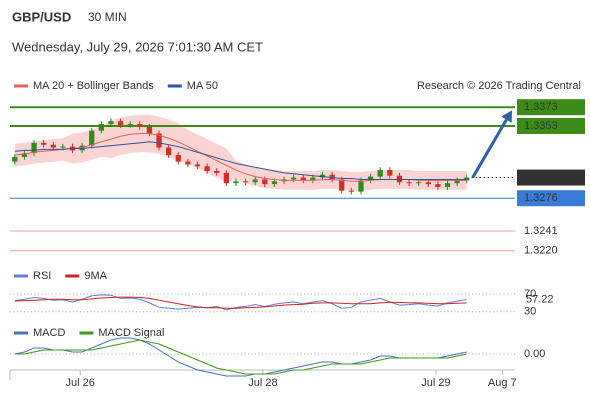 This screenshot has height=400, width=590. What do you see at coordinates (107, 17) in the screenshot?
I see `interval: 30 MIN` at bounding box center [107, 17].